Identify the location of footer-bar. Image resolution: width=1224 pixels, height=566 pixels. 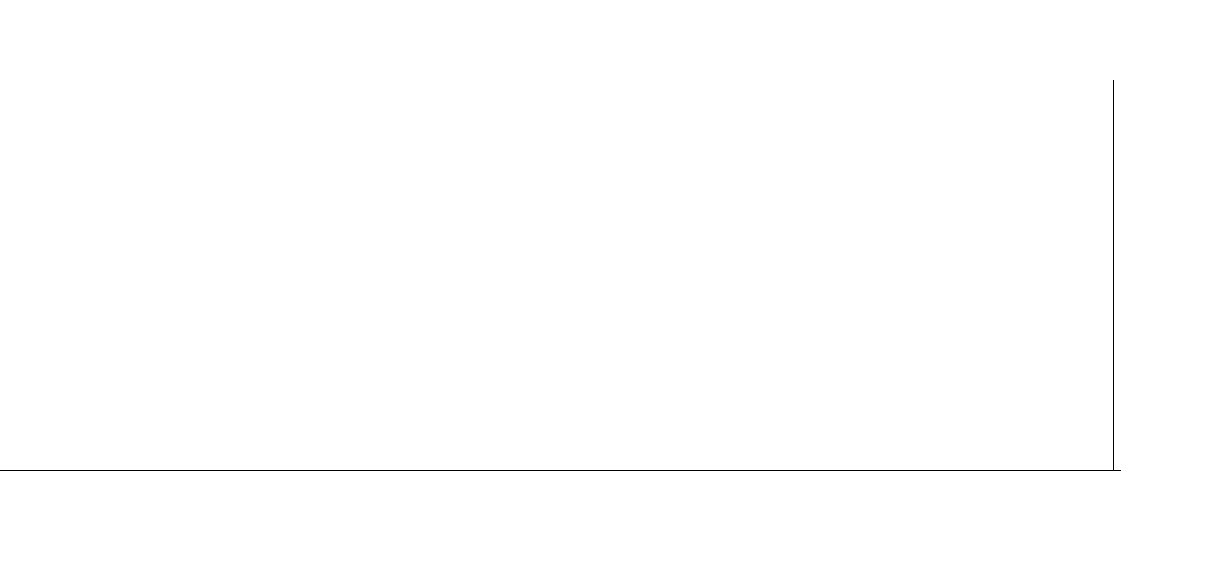
(612, 557).